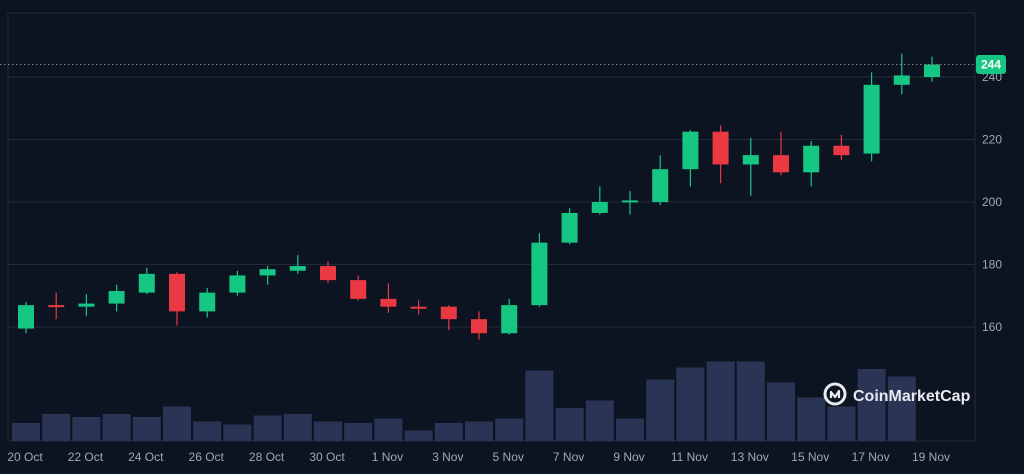 This screenshot has height=474, width=1024. What do you see at coordinates (25, 457) in the screenshot?
I see `x-tick-label: 20 Oct` at bounding box center [25, 457].